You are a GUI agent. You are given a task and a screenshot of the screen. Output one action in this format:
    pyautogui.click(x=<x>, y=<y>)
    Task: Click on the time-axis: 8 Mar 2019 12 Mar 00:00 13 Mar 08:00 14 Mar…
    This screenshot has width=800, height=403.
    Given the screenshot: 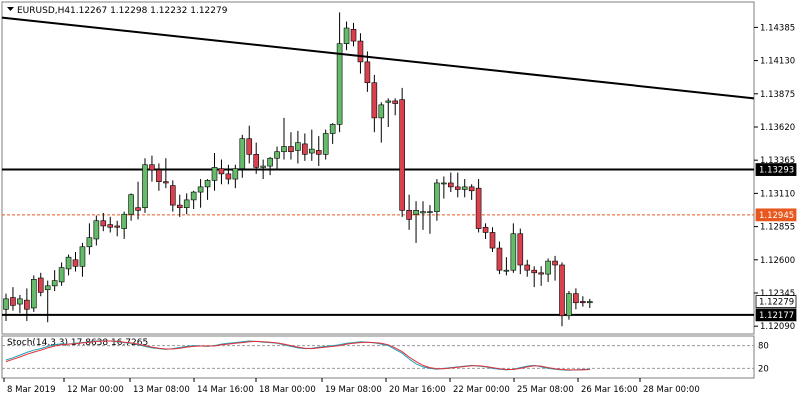 What is the action you would take?
    pyautogui.click(x=351, y=386)
    